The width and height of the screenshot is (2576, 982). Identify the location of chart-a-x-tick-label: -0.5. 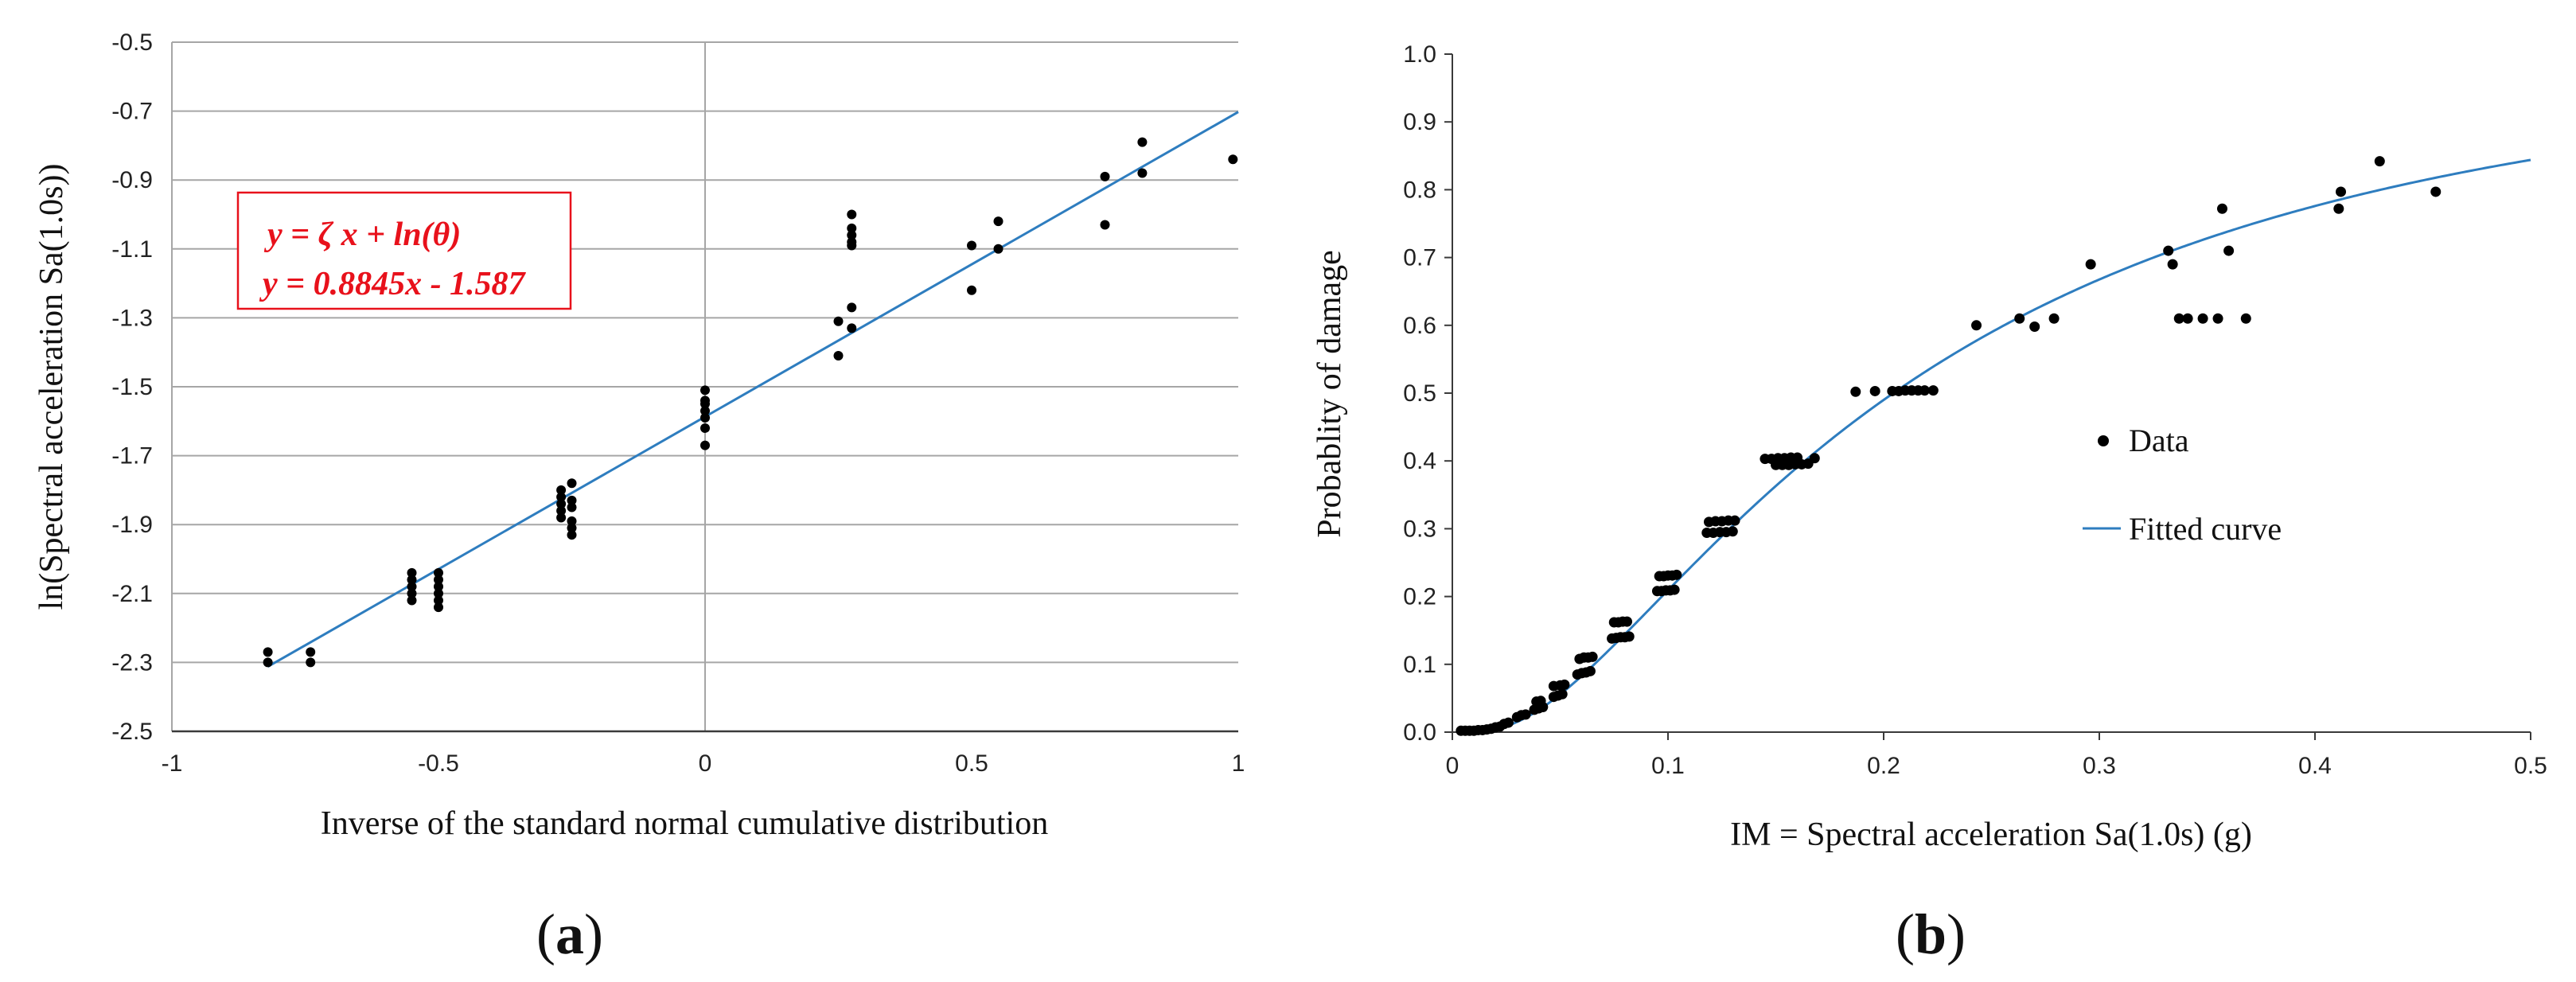
(438, 764).